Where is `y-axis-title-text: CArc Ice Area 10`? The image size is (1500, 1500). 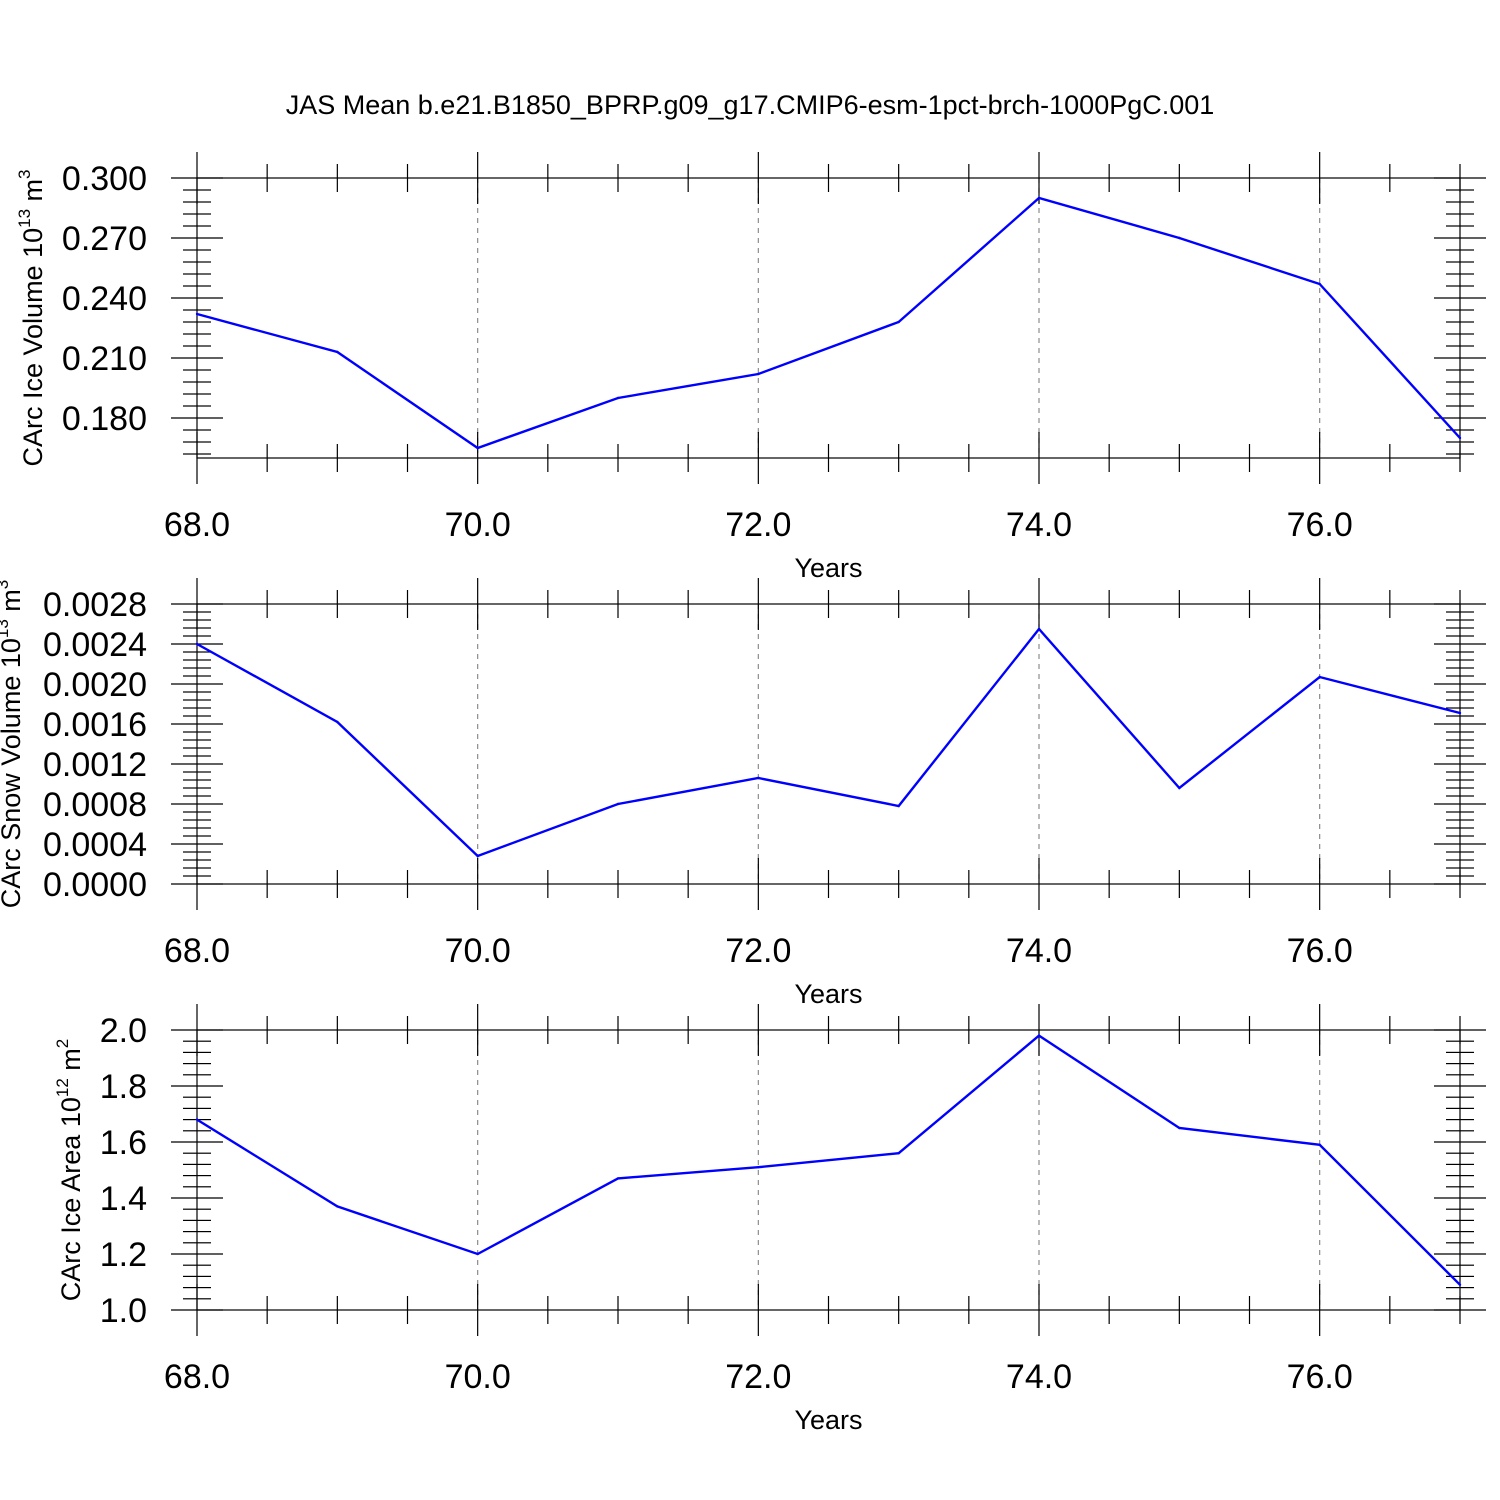 y-axis-title-text: CArc Ice Area 10 is located at coordinates (71, 1199).